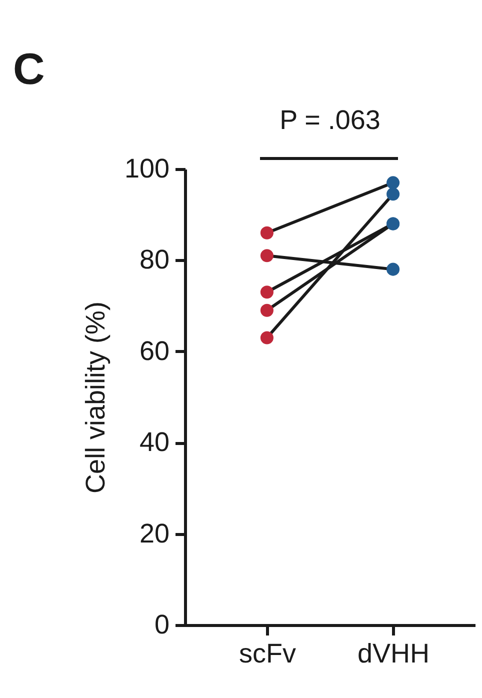 The height and width of the screenshot is (698, 482). I want to click on x-tick-label: dVHH, so click(394, 653).